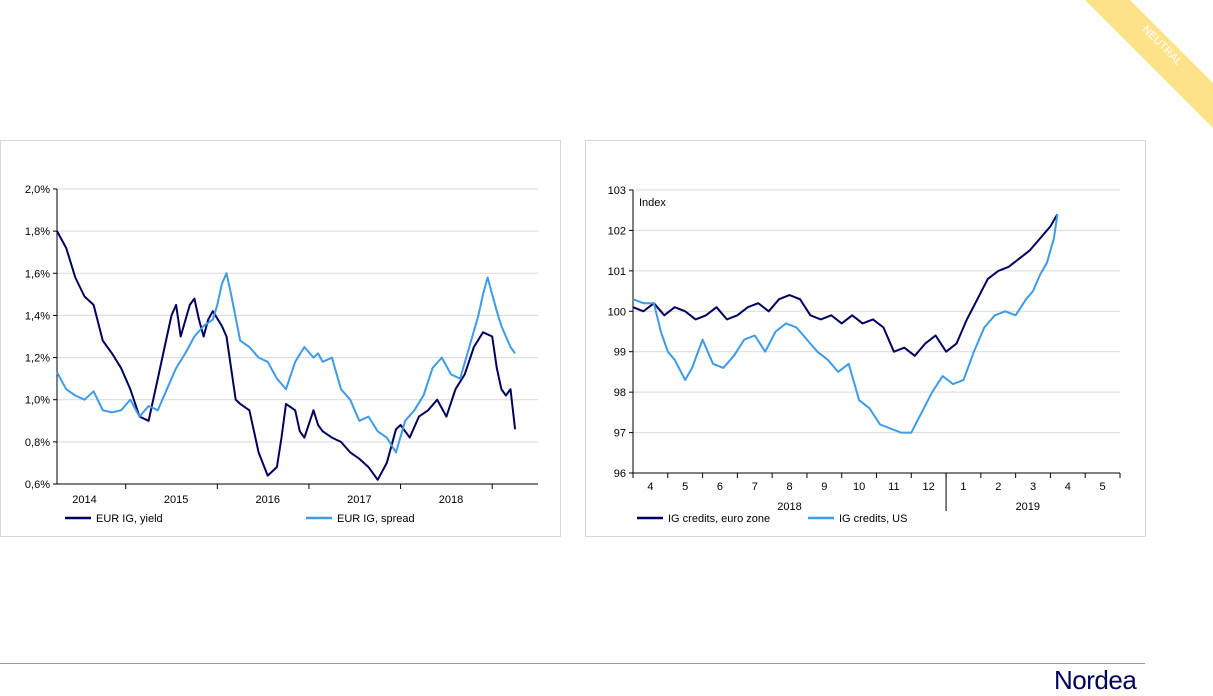 The height and width of the screenshot is (696, 1213). What do you see at coordinates (963, 487) in the screenshot?
I see `x-tick-label: 1` at bounding box center [963, 487].